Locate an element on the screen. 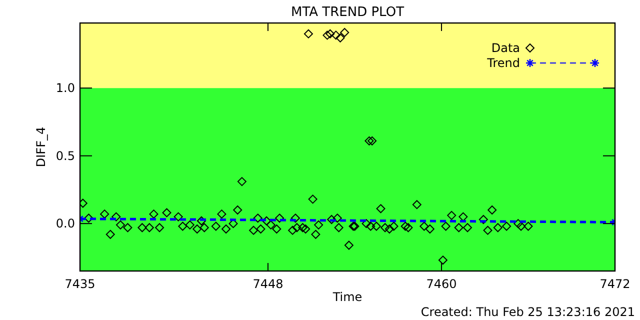  chart-title: MTA TREND PLOT is located at coordinates (347, 12).